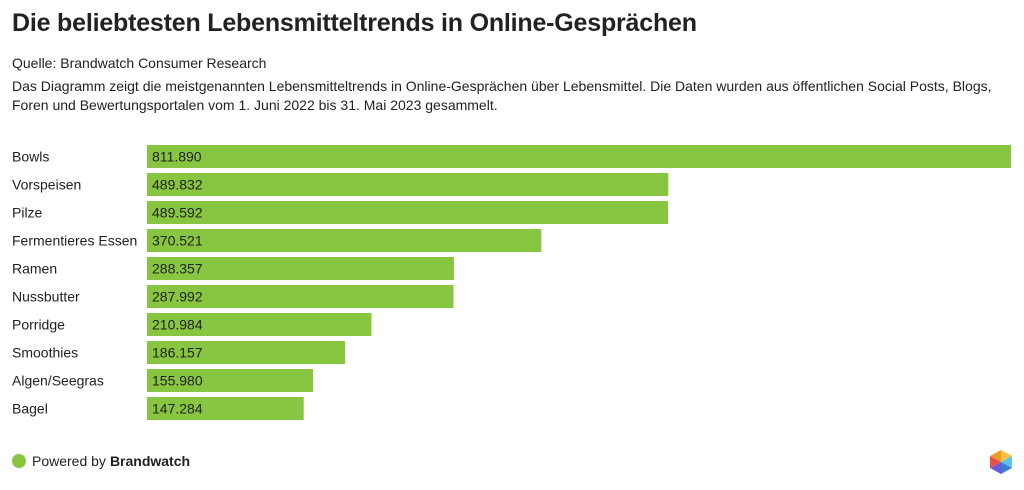 The width and height of the screenshot is (1024, 490). I want to click on footer-brand: Brandwatch, so click(150, 461).